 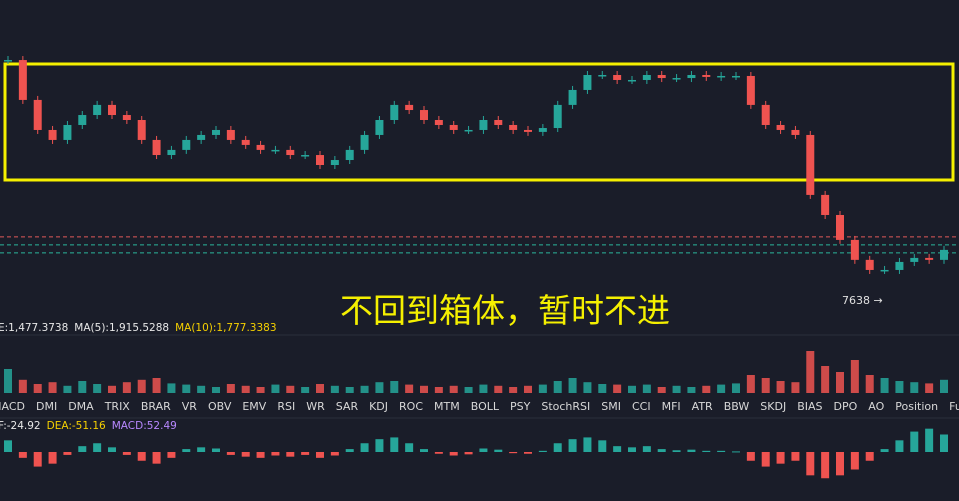 I want to click on indicator-tab: PSY, so click(x=520, y=406).